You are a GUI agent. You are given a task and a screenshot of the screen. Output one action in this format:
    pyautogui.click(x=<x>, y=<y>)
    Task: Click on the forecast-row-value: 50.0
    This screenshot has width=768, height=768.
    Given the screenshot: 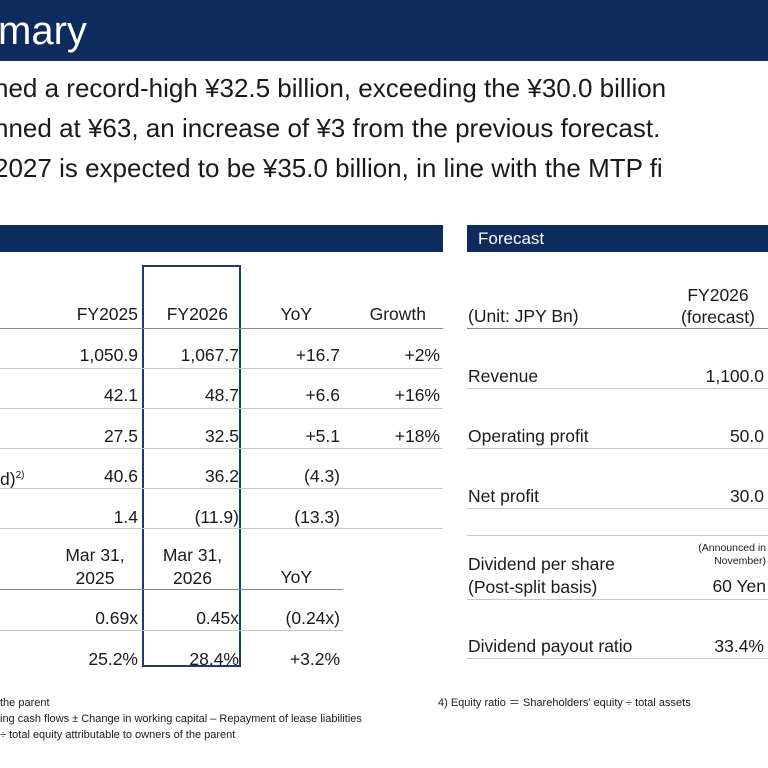 What is the action you would take?
    pyautogui.click(x=746, y=436)
    